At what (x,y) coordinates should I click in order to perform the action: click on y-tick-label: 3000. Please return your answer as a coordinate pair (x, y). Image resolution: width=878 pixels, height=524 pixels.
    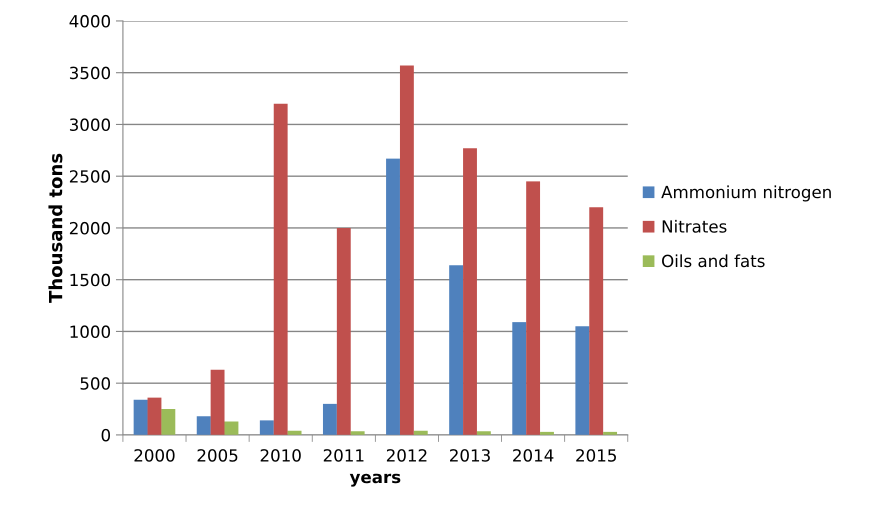
    Looking at the image, I should click on (90, 125).